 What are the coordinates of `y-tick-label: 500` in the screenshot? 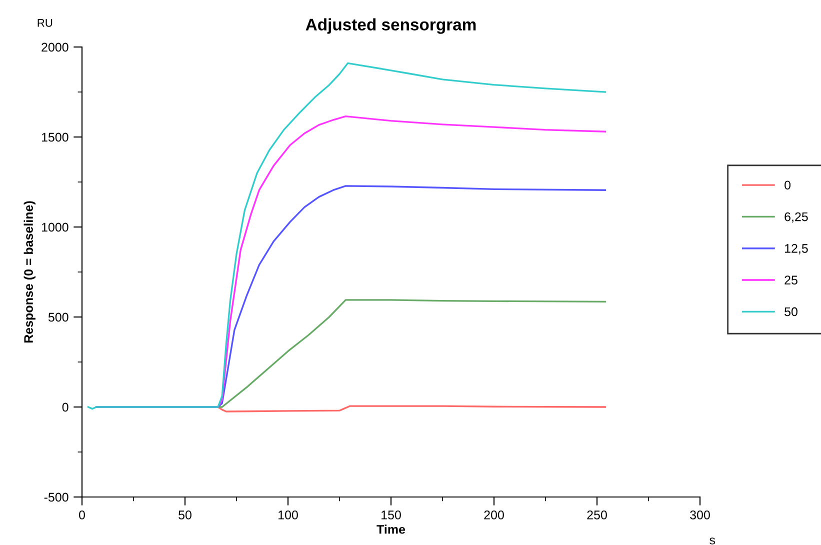 It's located at (58, 317).